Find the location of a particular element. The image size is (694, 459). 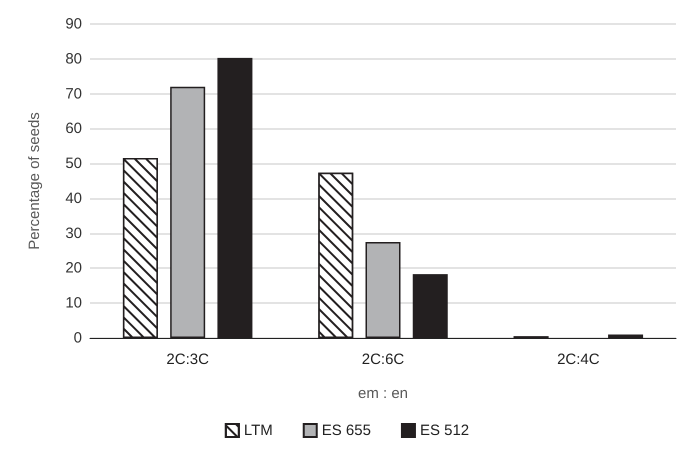

y-tick-label: 70 is located at coordinates (73, 93).